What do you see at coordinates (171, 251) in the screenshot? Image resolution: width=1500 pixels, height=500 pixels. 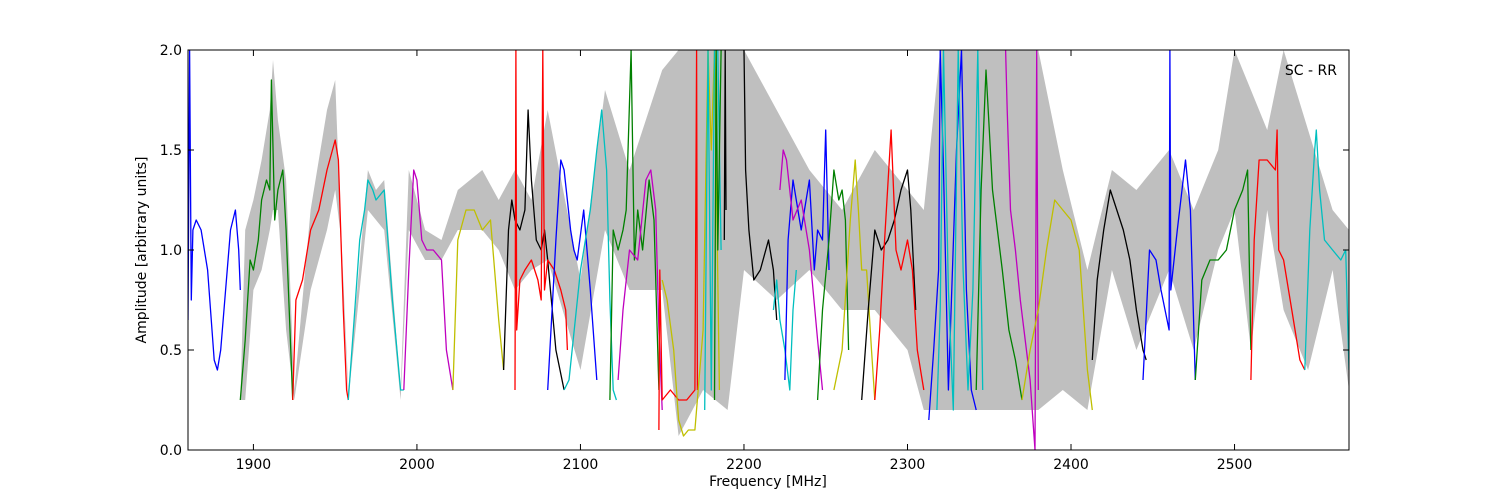 I see `y-tick-label: 1.0` at bounding box center [171, 251].